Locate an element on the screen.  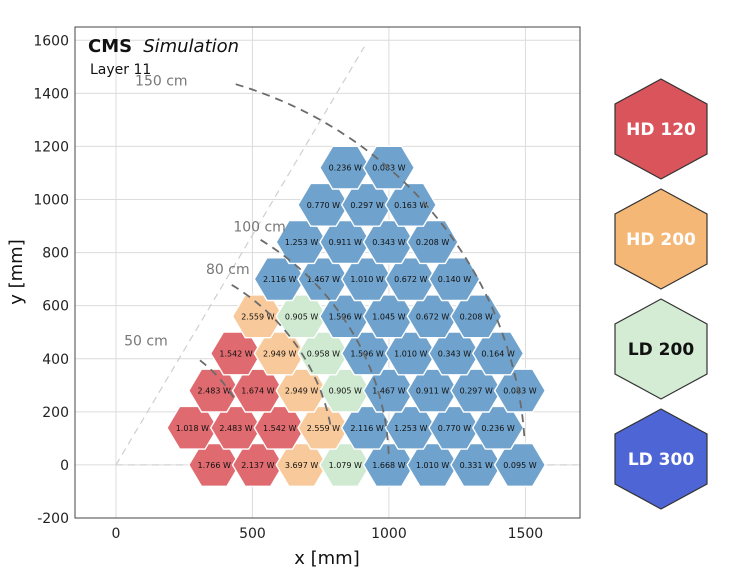
hex-cell-label: 1.079 W is located at coordinates (345, 465).